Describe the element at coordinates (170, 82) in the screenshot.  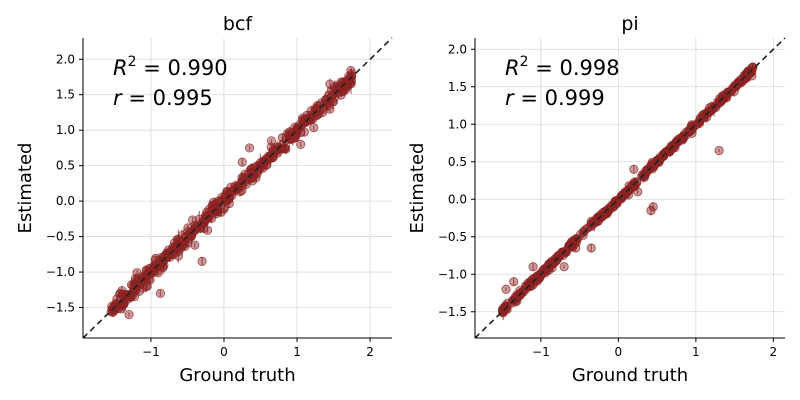
I see `stats-annotation: R2 = 0.990 r = 0.995` at that location.